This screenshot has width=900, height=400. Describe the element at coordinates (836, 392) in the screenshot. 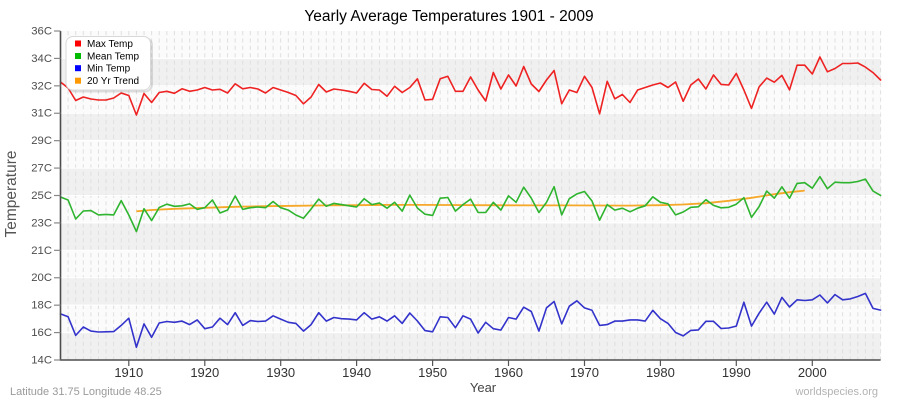

I see `svg-text: worldspecies.org` at that location.